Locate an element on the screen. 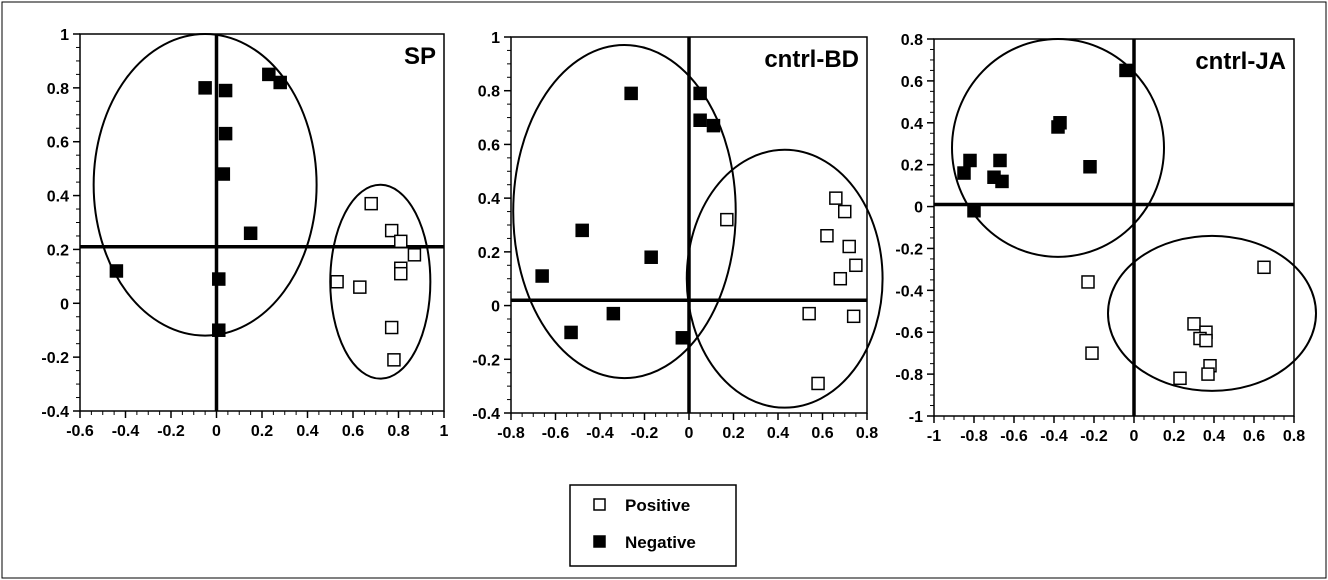 The image size is (1328, 580). y-tick-label-cntrl-bd: 1 is located at coordinates (495, 38).